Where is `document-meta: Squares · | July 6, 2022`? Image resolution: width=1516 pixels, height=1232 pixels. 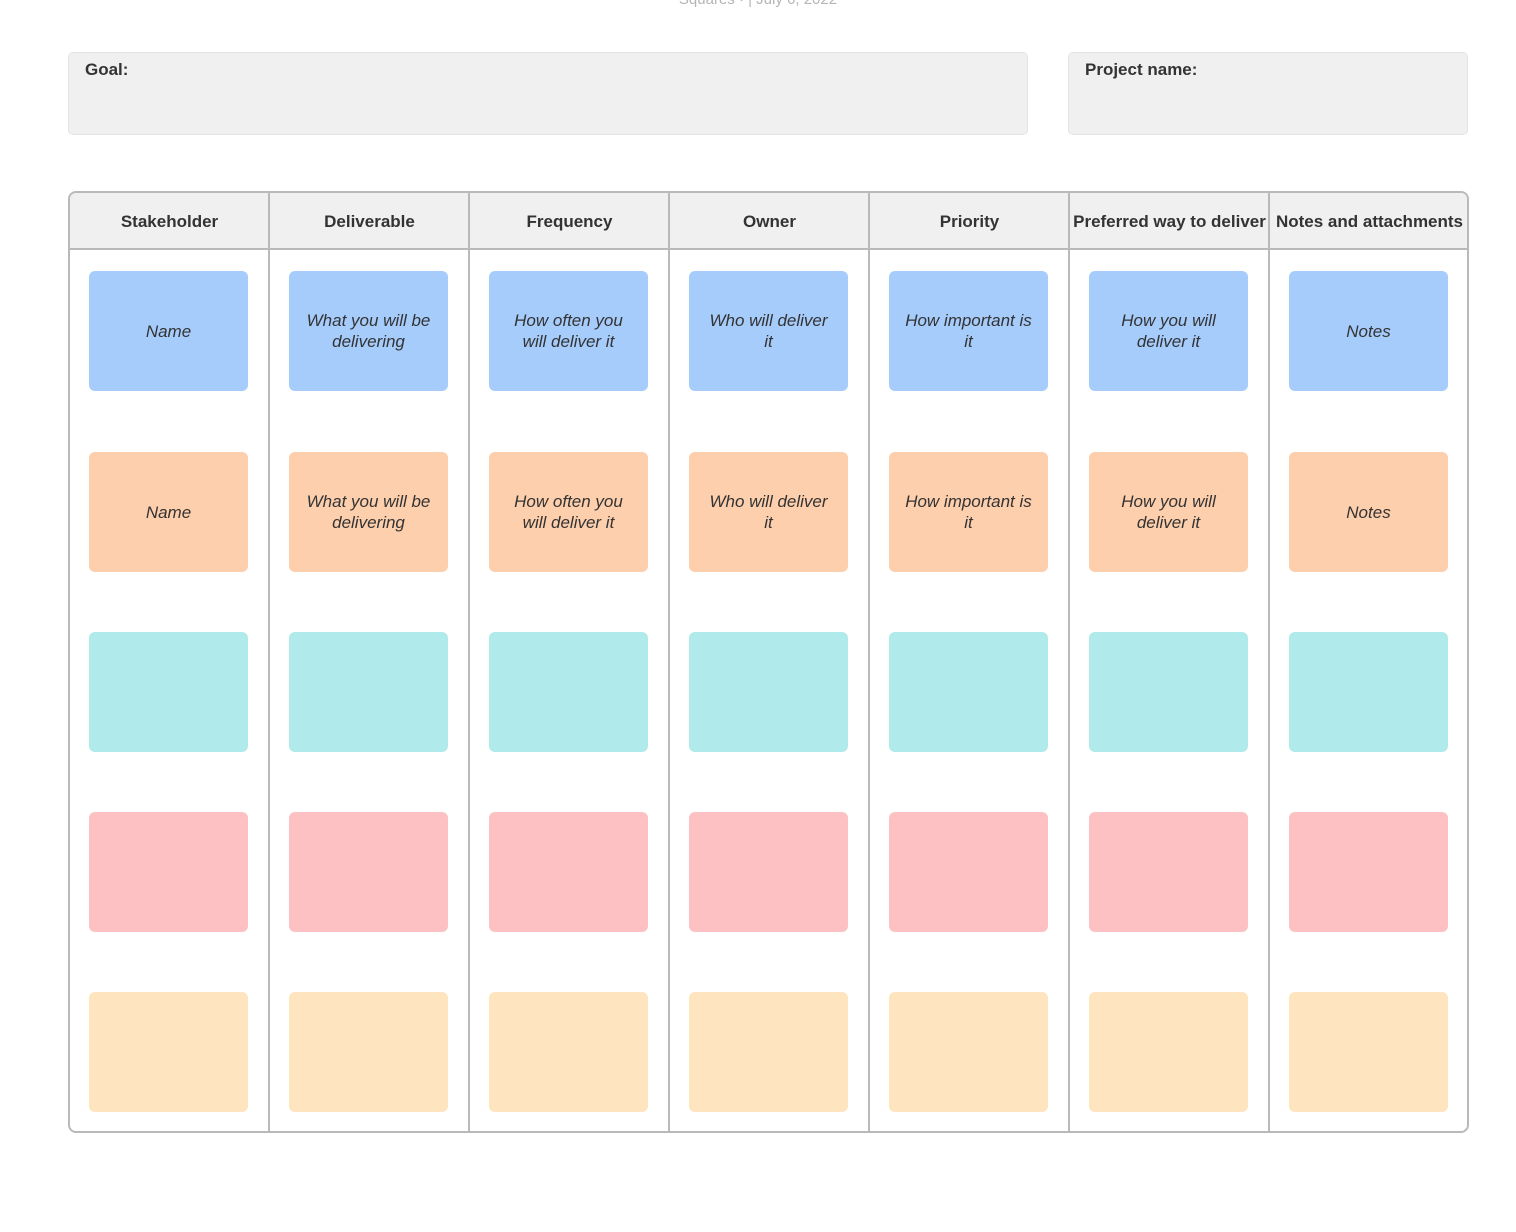 document-meta: Squares · | July 6, 2022 is located at coordinates (758, 4).